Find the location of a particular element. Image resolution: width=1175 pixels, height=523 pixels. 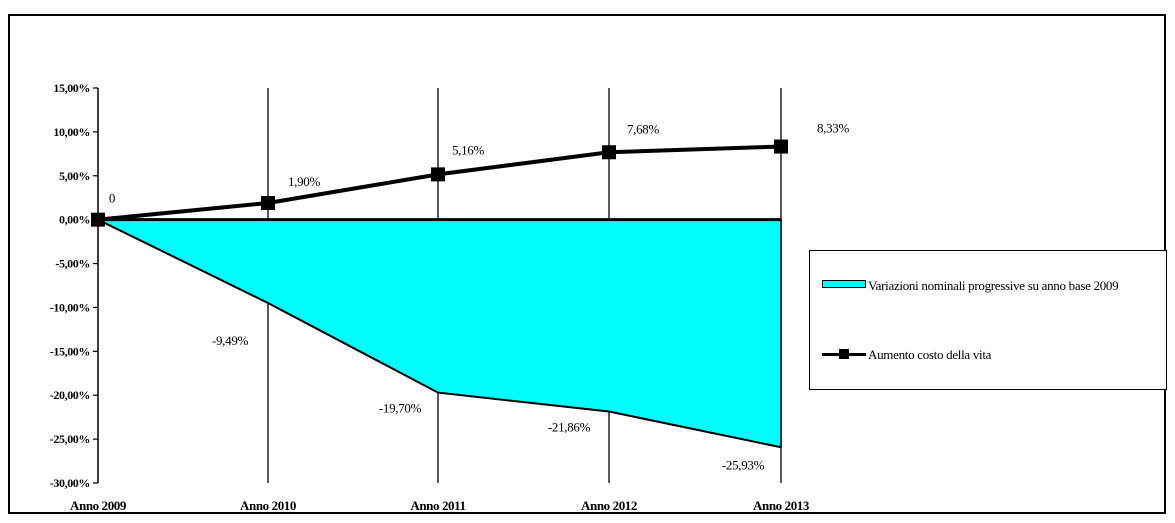

legend-item-line: Aumento costo della vita is located at coordinates (975, 354).